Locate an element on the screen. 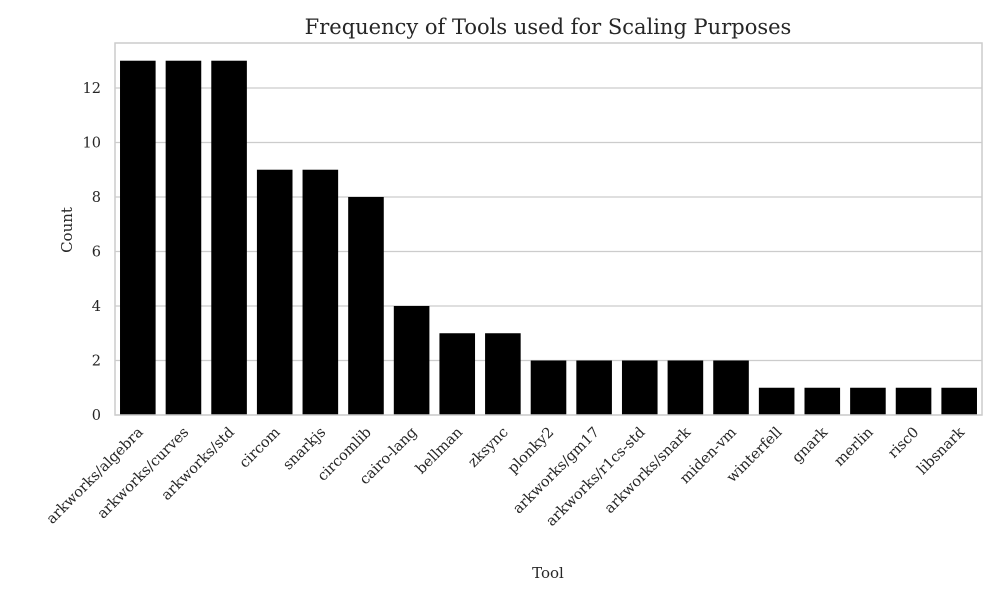 This screenshot has height=600, width=1000. x-tick-label: bellman is located at coordinates (439, 451).